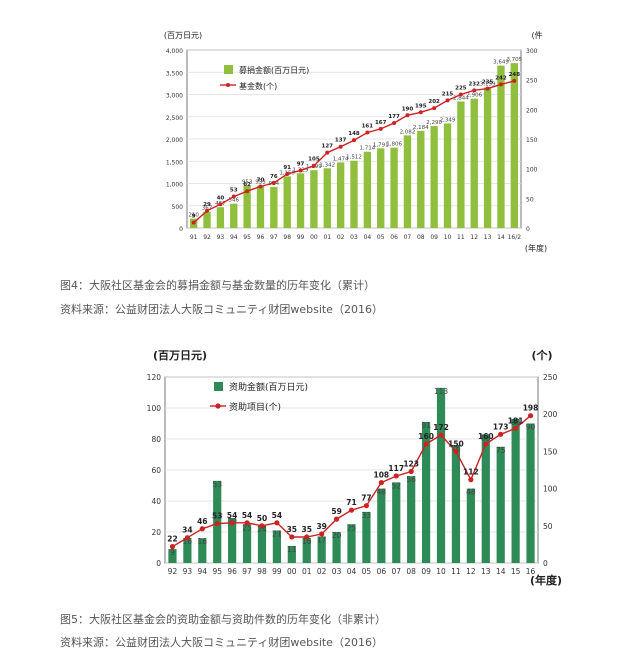 The width and height of the screenshot is (637, 664). What do you see at coordinates (528, 229) in the screenshot?
I see `fig4-right-tick-label: 0` at bounding box center [528, 229].